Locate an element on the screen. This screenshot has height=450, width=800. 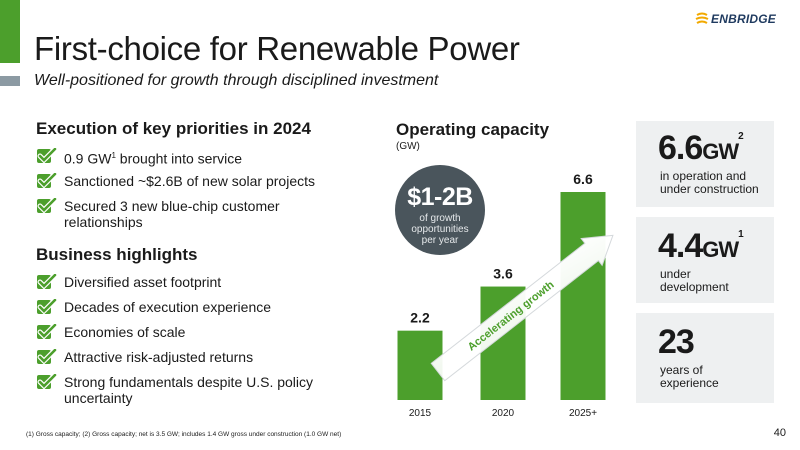
highlight-text: Economies of scale is located at coordinates (125, 332).